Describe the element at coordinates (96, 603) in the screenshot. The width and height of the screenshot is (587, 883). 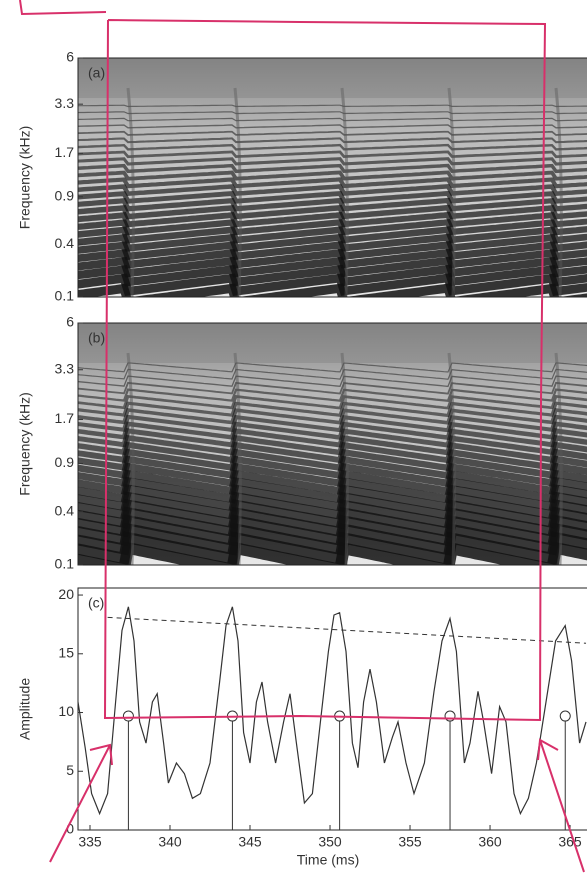
I see `panel-label: (c)` at that location.